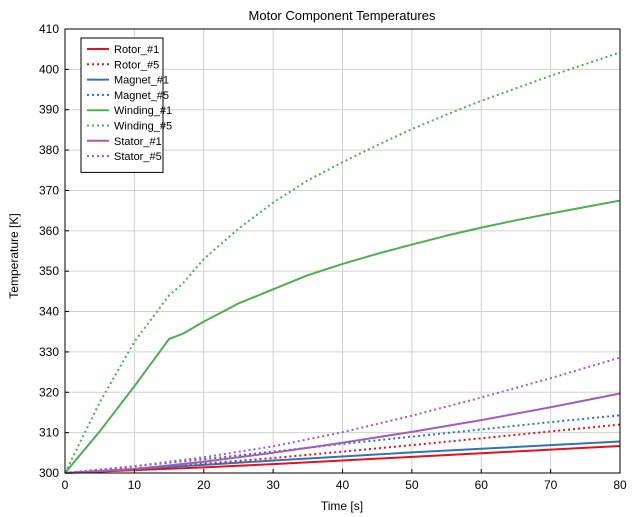  Describe the element at coordinates (135, 485) in the screenshot. I see `x-tick-label: 10` at that location.